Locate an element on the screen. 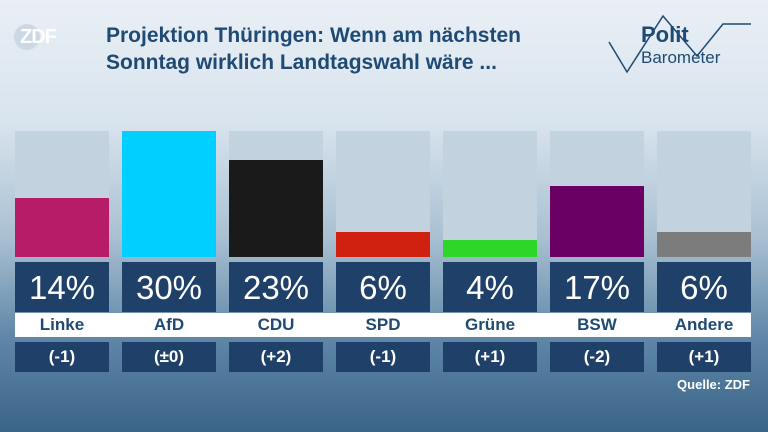 This screenshot has height=432, width=768. value-label: 4% is located at coordinates (490, 287).